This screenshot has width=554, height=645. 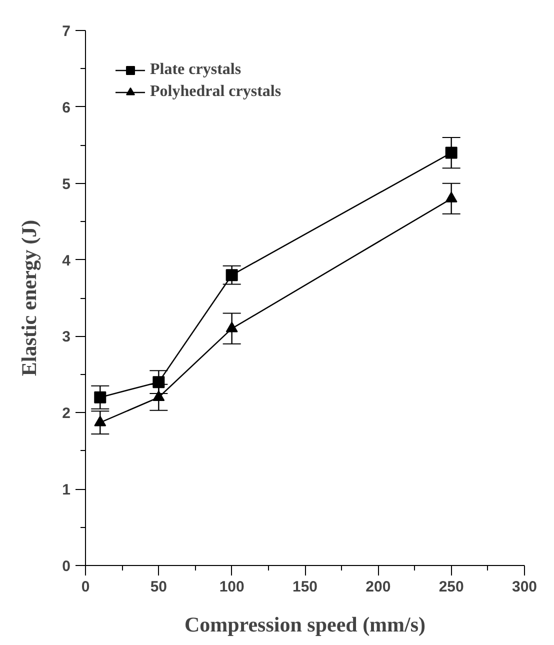 I want to click on x-tick-label: 250, so click(x=451, y=587).